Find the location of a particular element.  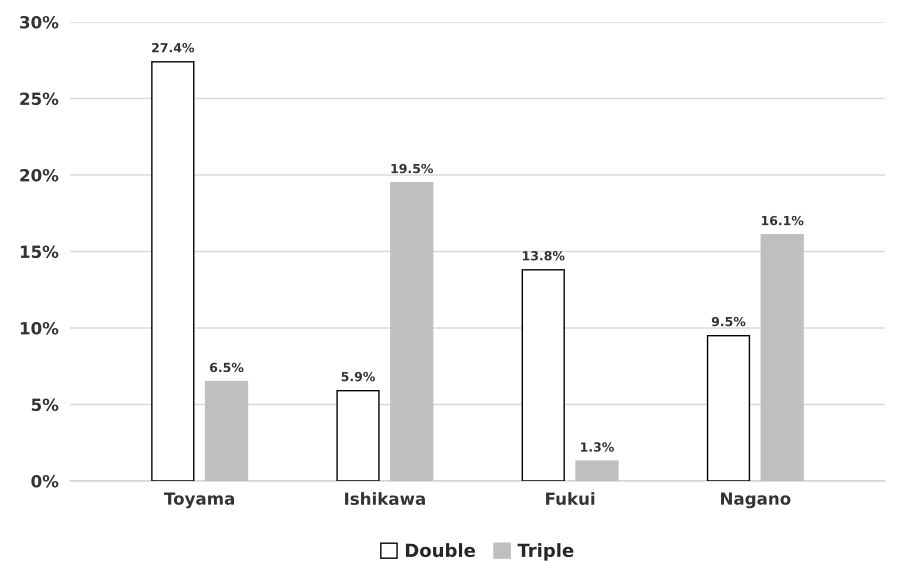

data-label: 9.5% is located at coordinates (729, 321).